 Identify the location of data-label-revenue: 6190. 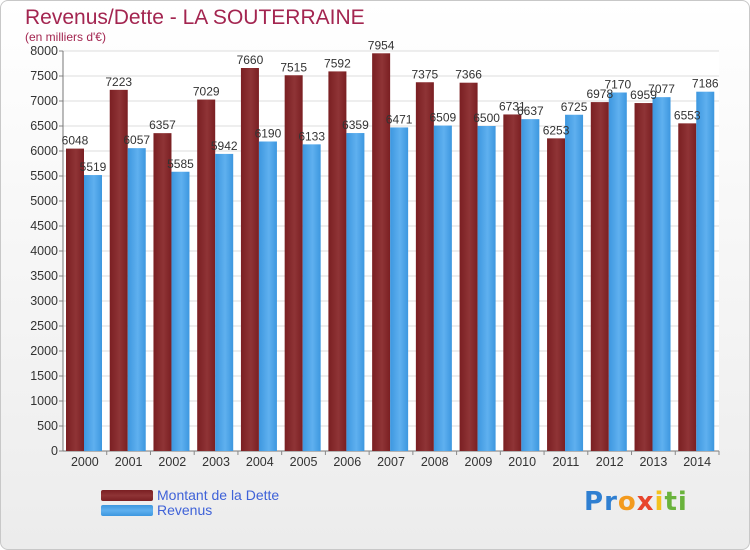
(268, 134).